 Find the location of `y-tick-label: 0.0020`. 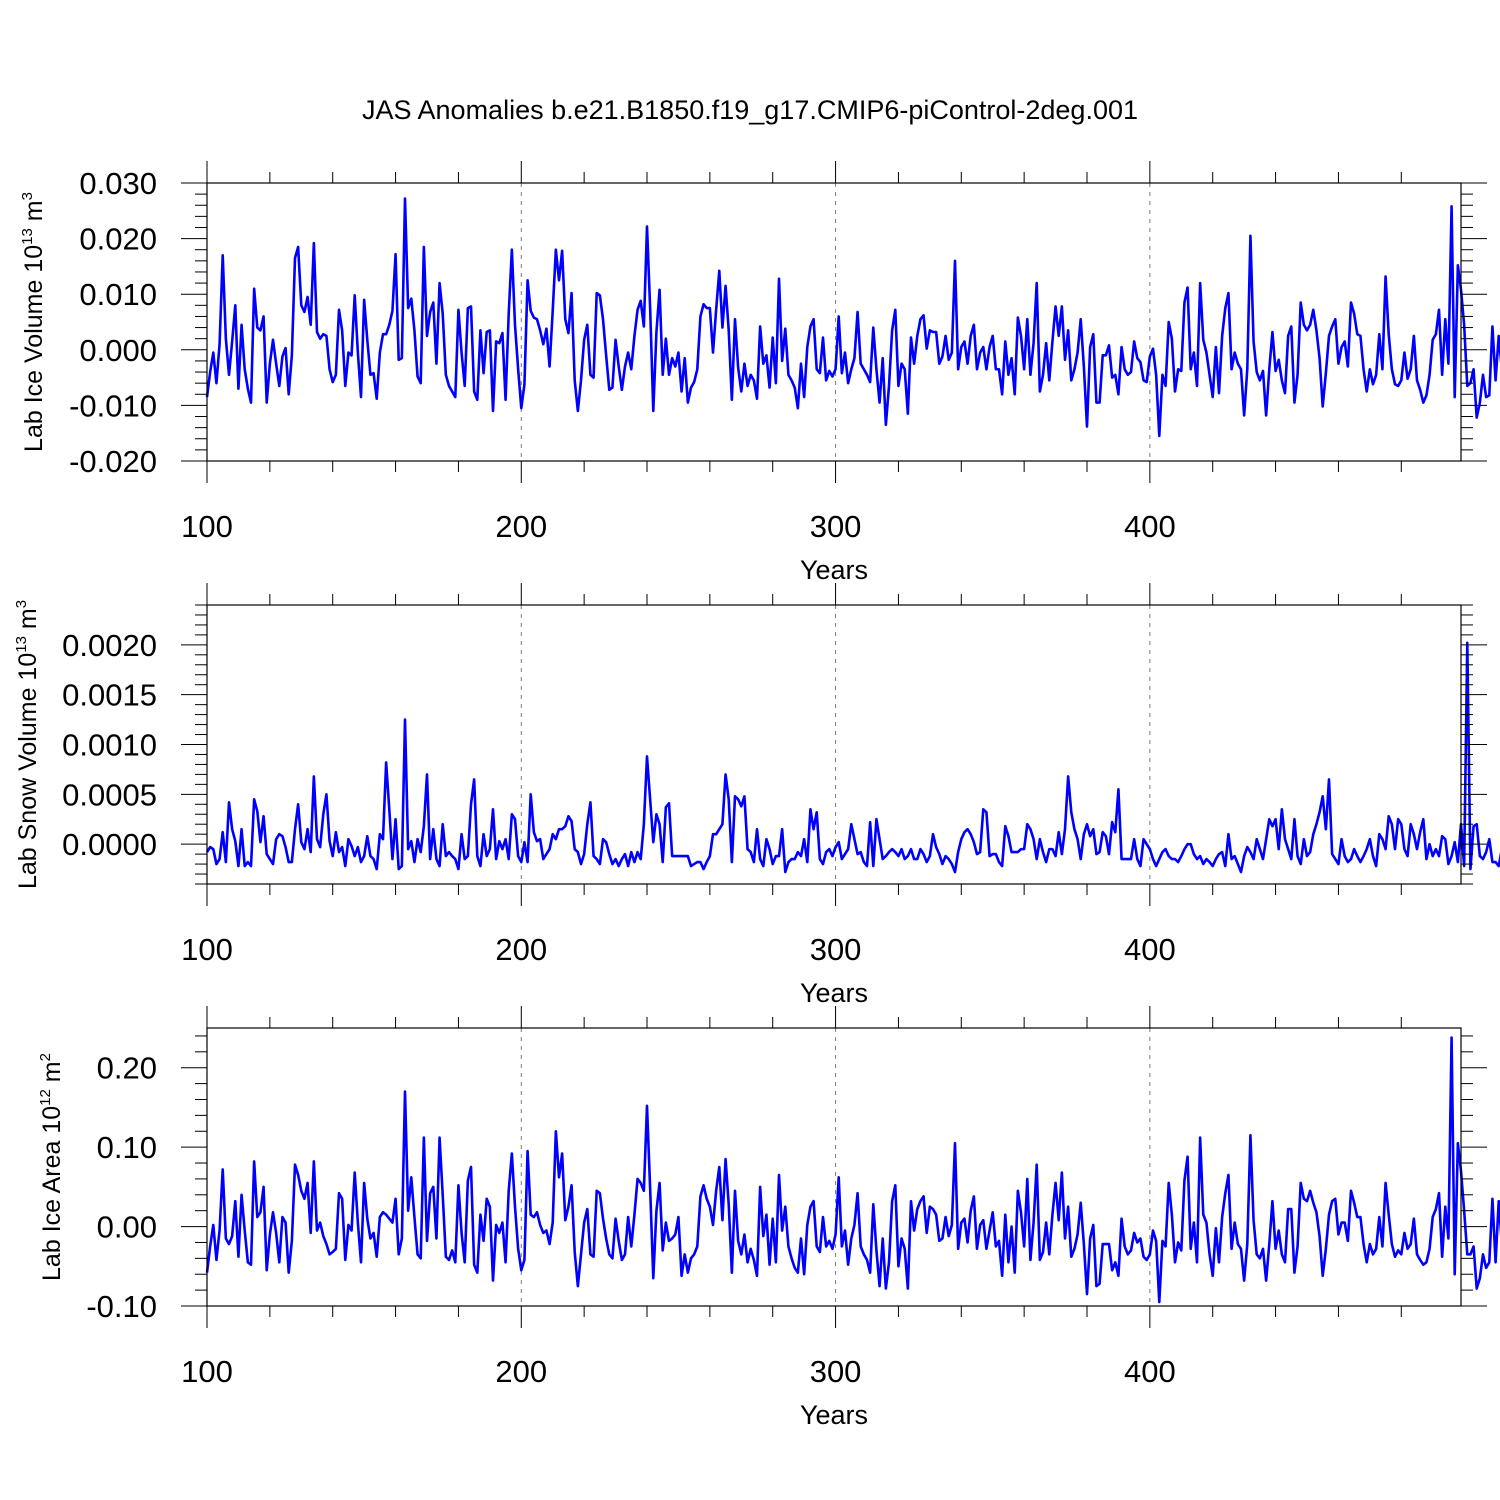

y-tick-label: 0.0020 is located at coordinates (109, 645).